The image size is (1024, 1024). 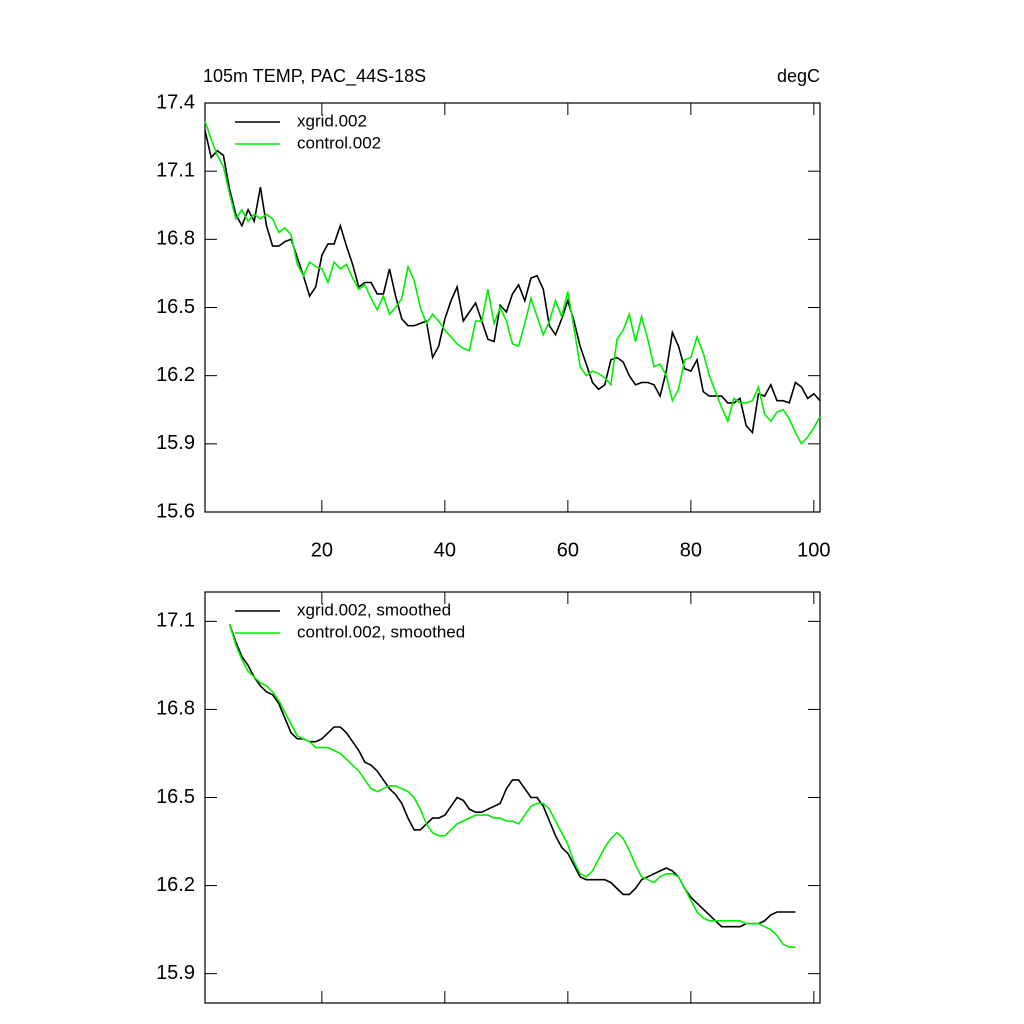 What do you see at coordinates (798, 76) in the screenshot?
I see `units-label: degC` at bounding box center [798, 76].